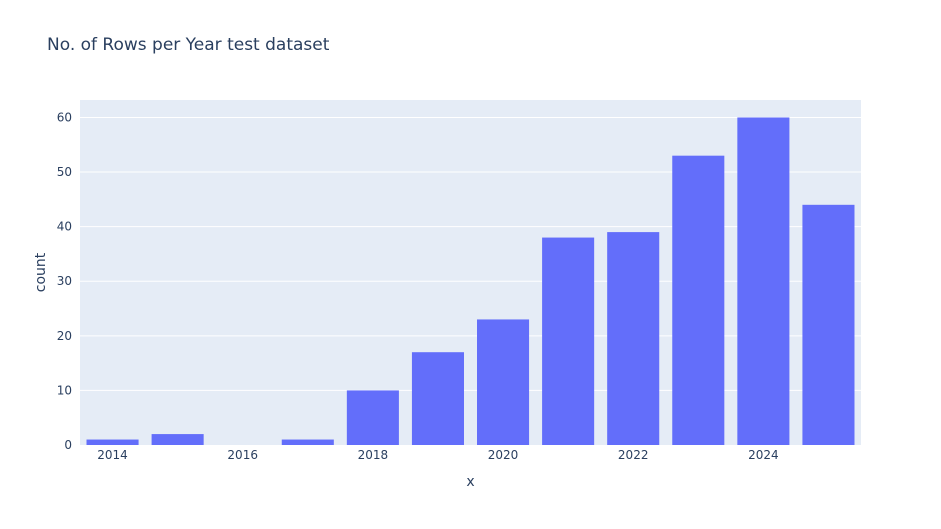  What do you see at coordinates (64, 227) in the screenshot?
I see `y-tick-label-40: 40` at bounding box center [64, 227].